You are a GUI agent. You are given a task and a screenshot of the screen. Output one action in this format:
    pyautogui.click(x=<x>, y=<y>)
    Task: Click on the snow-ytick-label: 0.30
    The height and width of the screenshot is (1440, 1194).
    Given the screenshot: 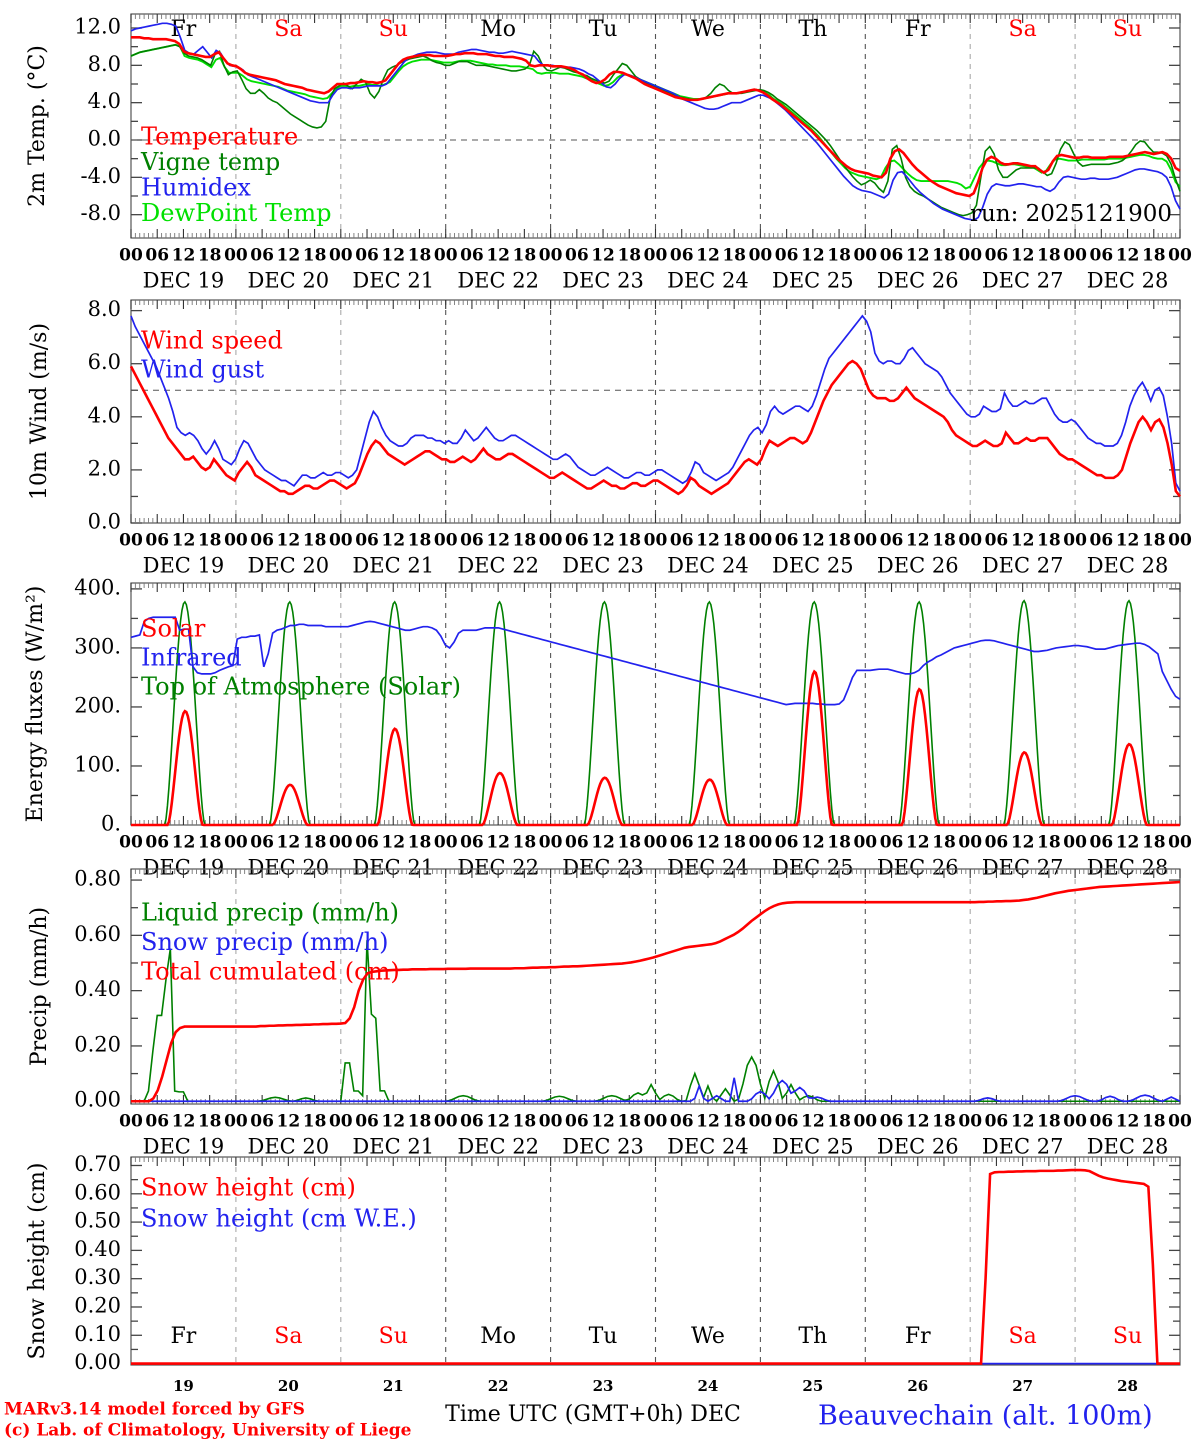 What is the action you would take?
    pyautogui.click(x=97, y=1277)
    